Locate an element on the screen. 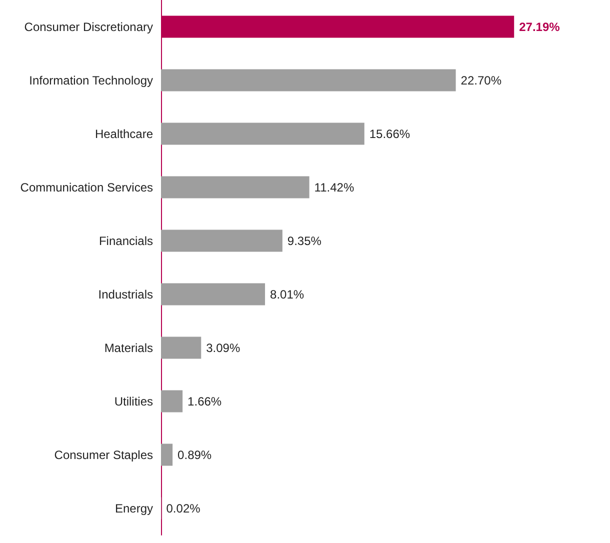 The width and height of the screenshot is (610, 543). data-label: 27.19% is located at coordinates (539, 27).